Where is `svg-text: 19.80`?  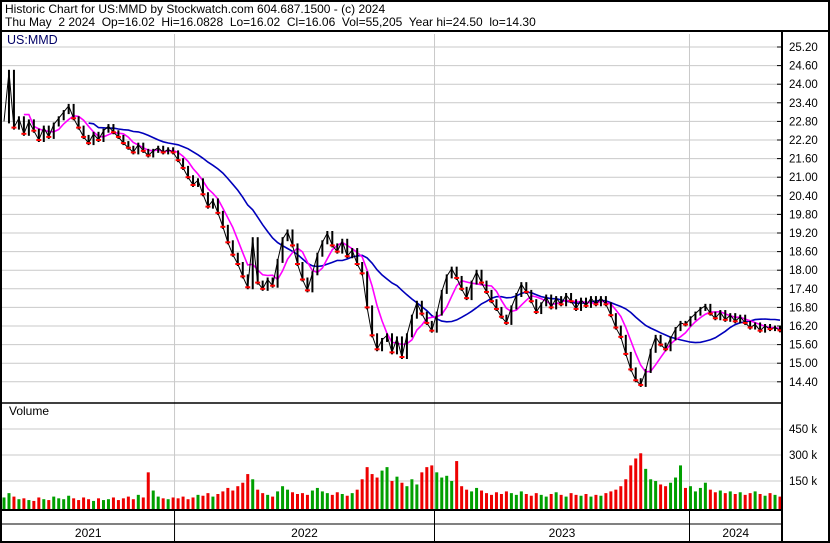
svg-text: 19.80 is located at coordinates (803, 215).